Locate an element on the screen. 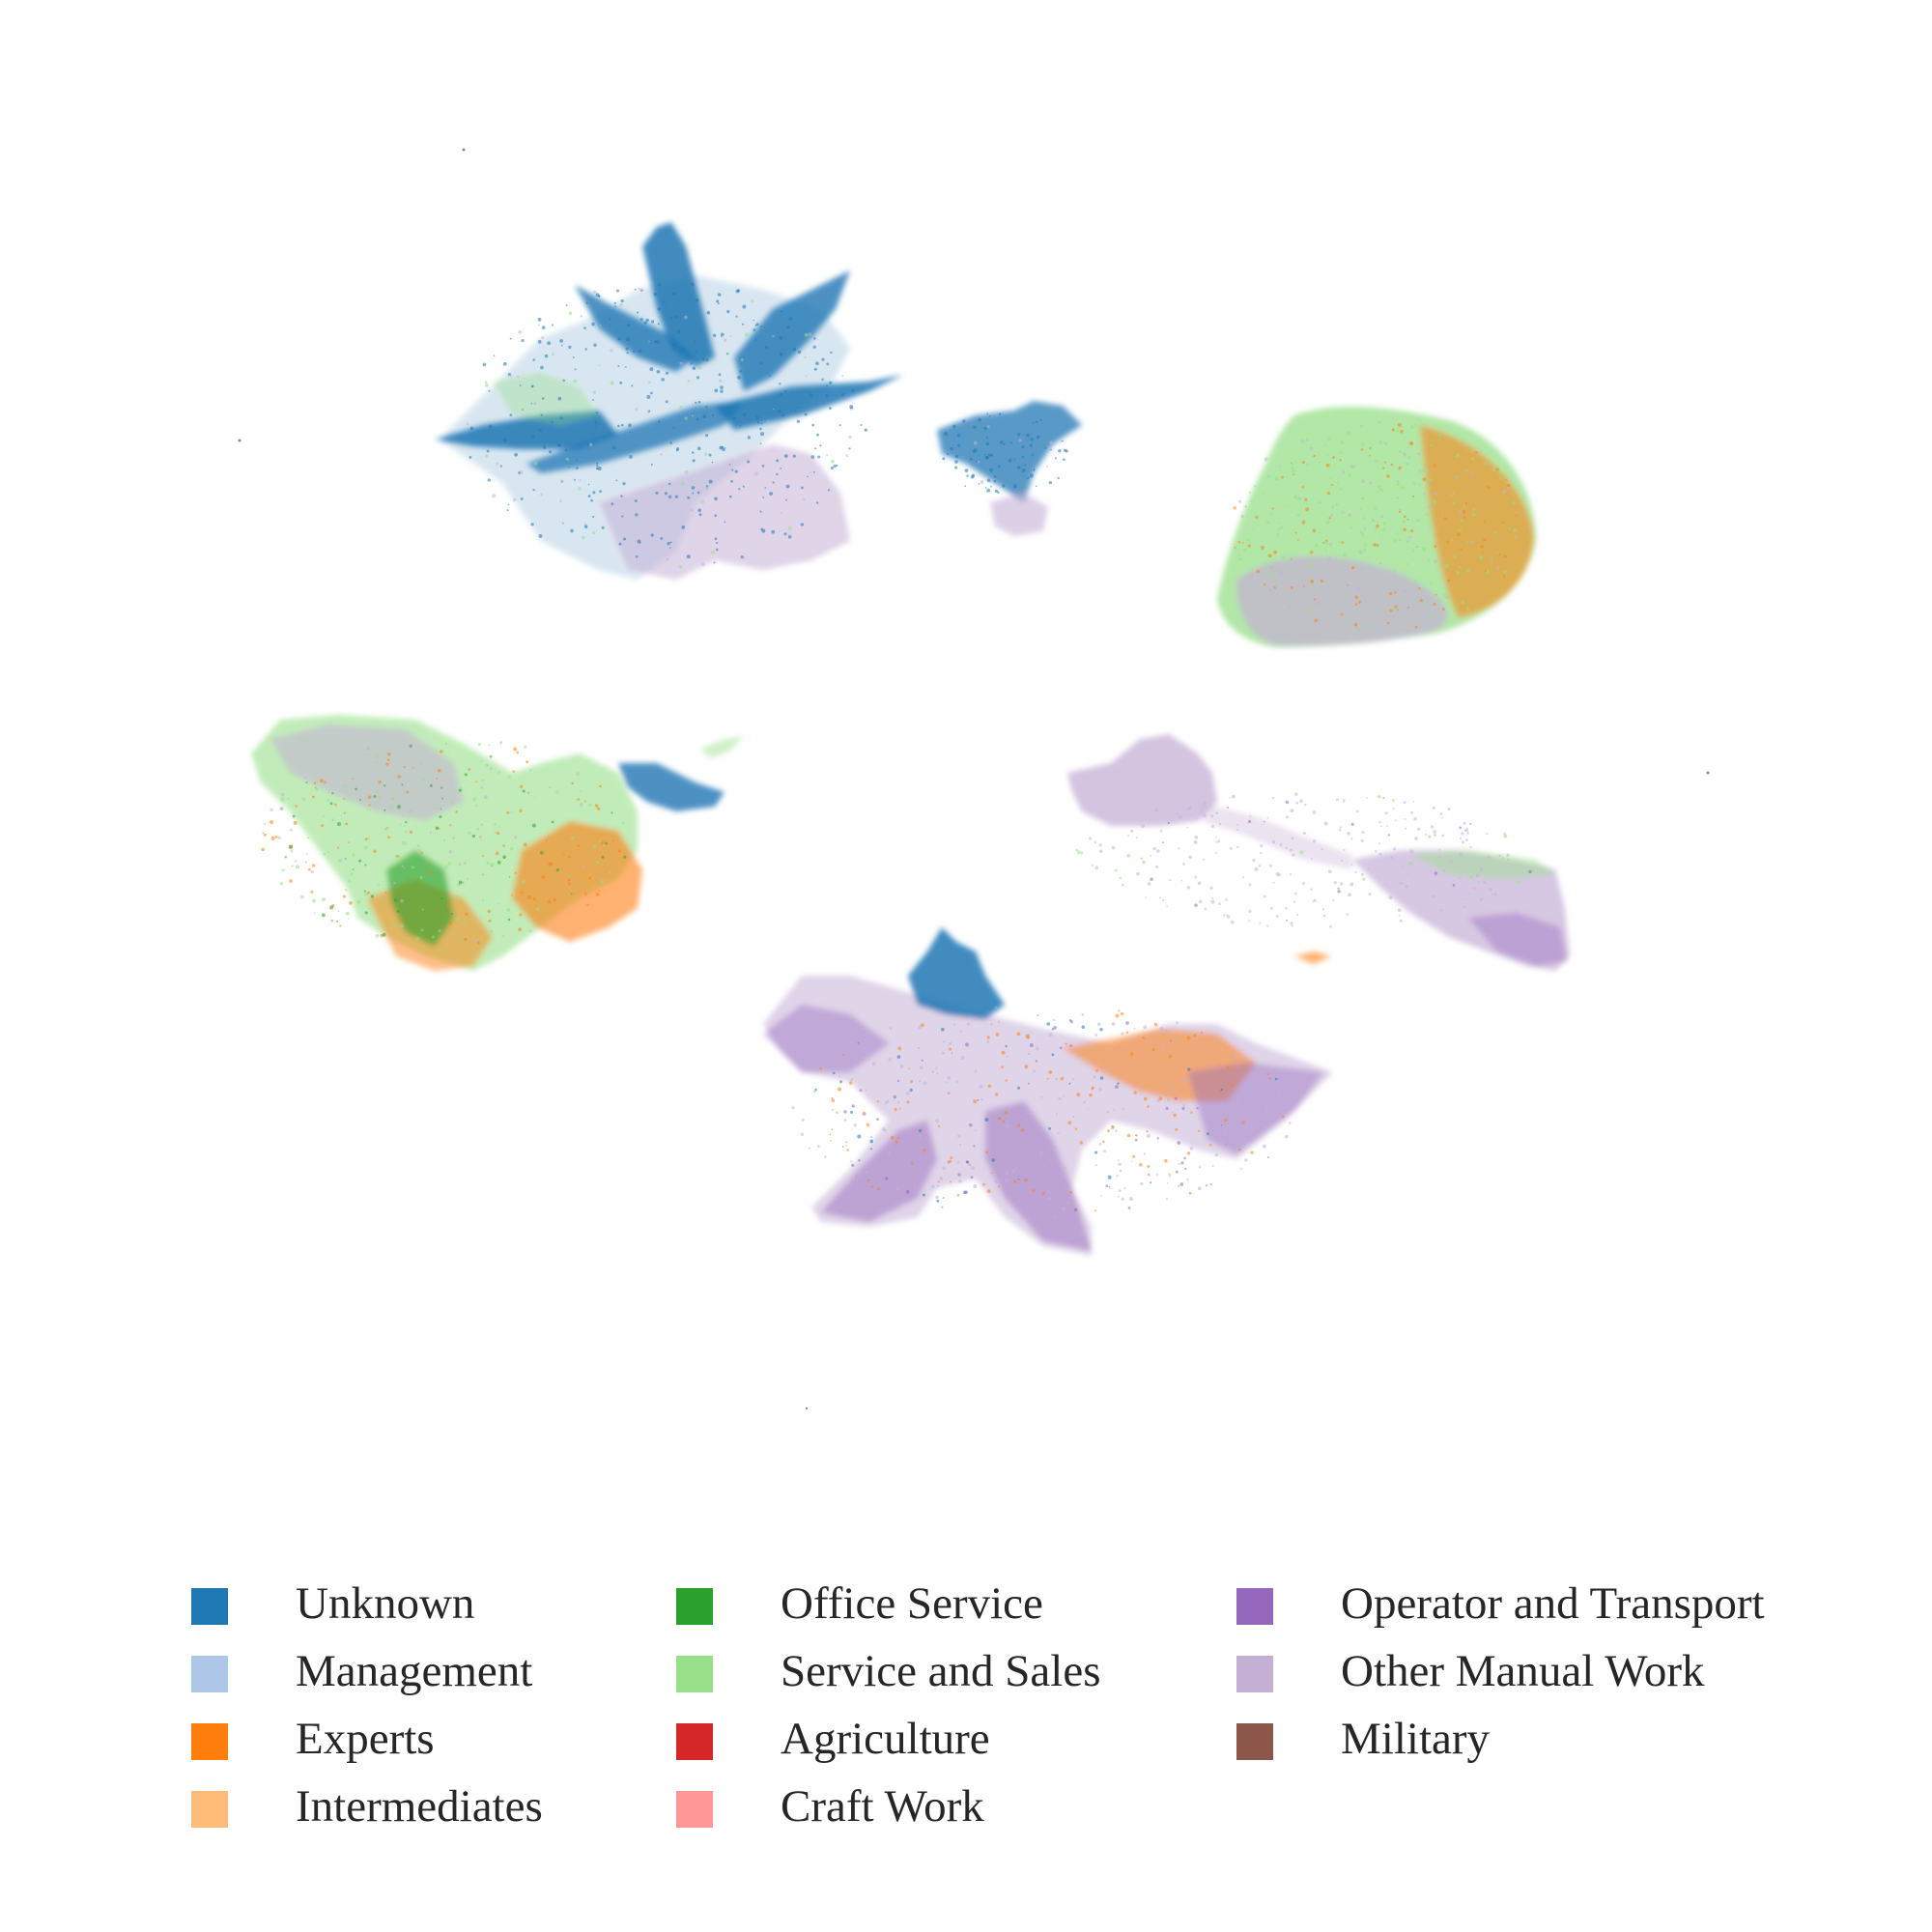 The width and height of the screenshot is (1932, 1932). cluster-mid-right-left-lobe is located at coordinates (1142, 780).